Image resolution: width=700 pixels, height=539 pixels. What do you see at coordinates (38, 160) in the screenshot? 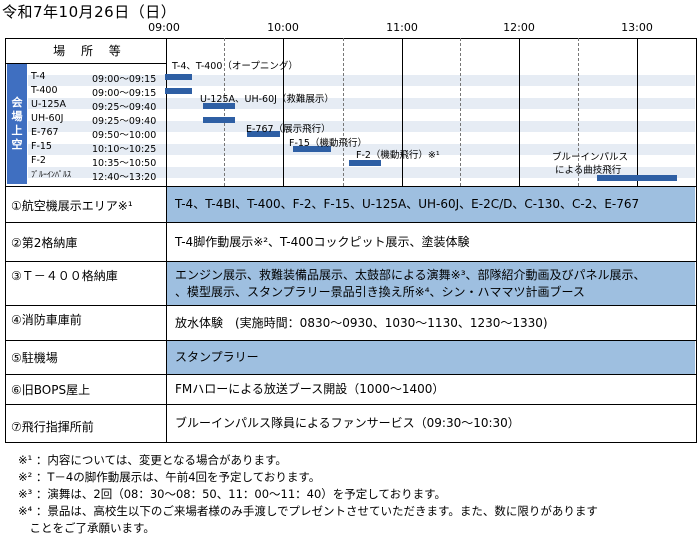
I see `aircraft-name: F-2` at bounding box center [38, 160].